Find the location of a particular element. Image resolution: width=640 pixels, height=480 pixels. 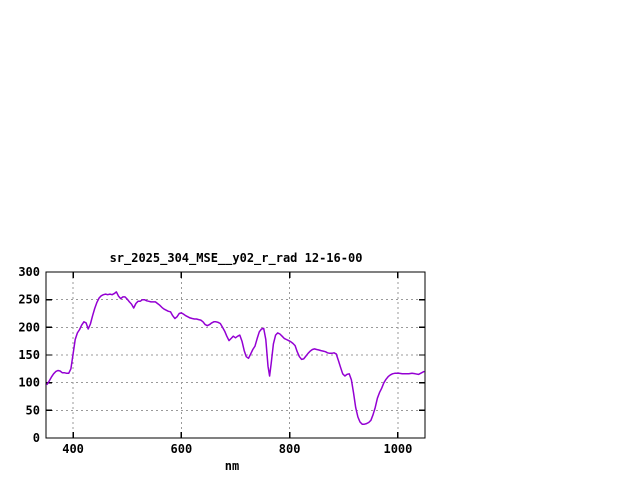

x-tick-label: 400 is located at coordinates (73, 449).